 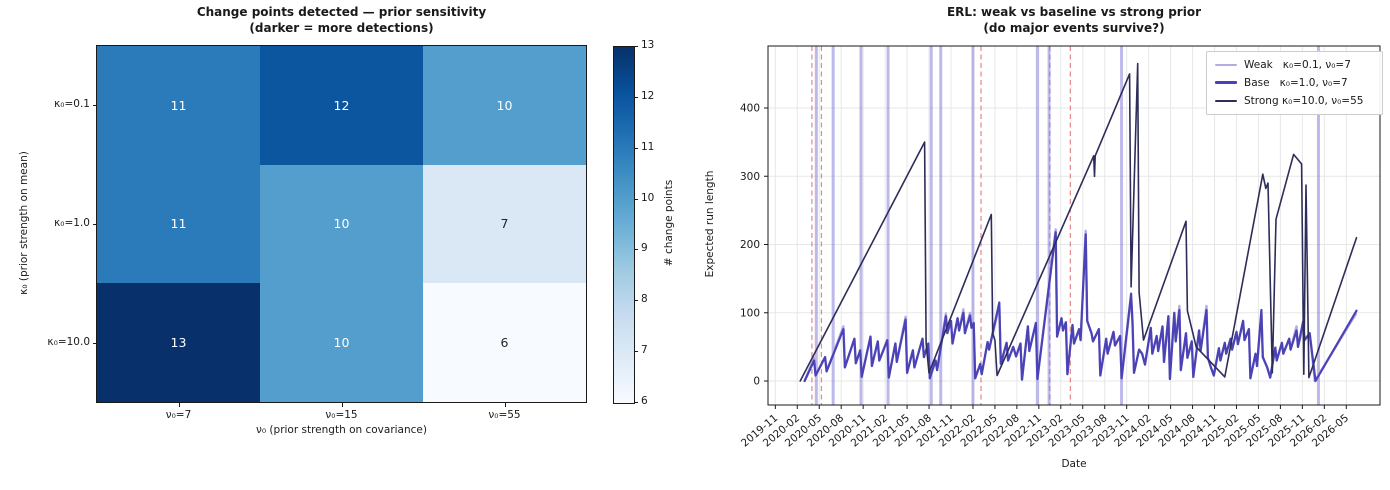 I want to click on strong-line-swatch, so click(x=1226, y=101).